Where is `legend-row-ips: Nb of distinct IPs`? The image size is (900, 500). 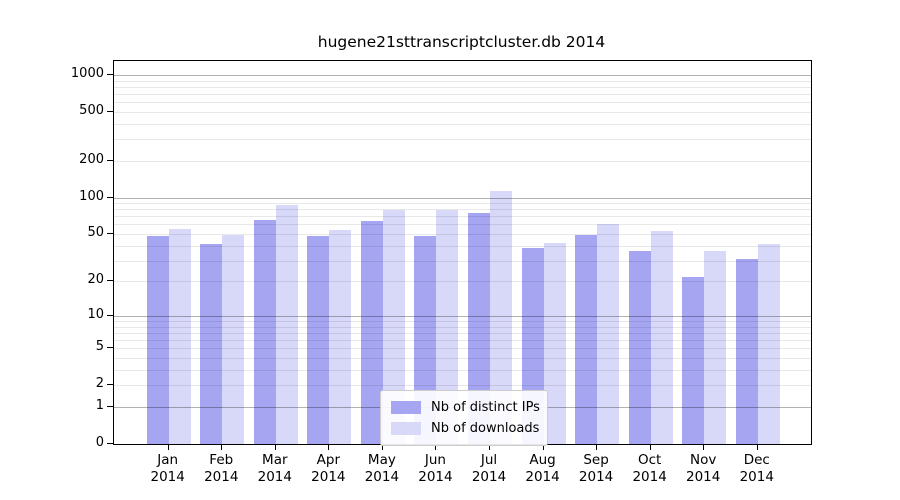 legend-row-ips: Nb of distinct IPs is located at coordinates (469, 407).